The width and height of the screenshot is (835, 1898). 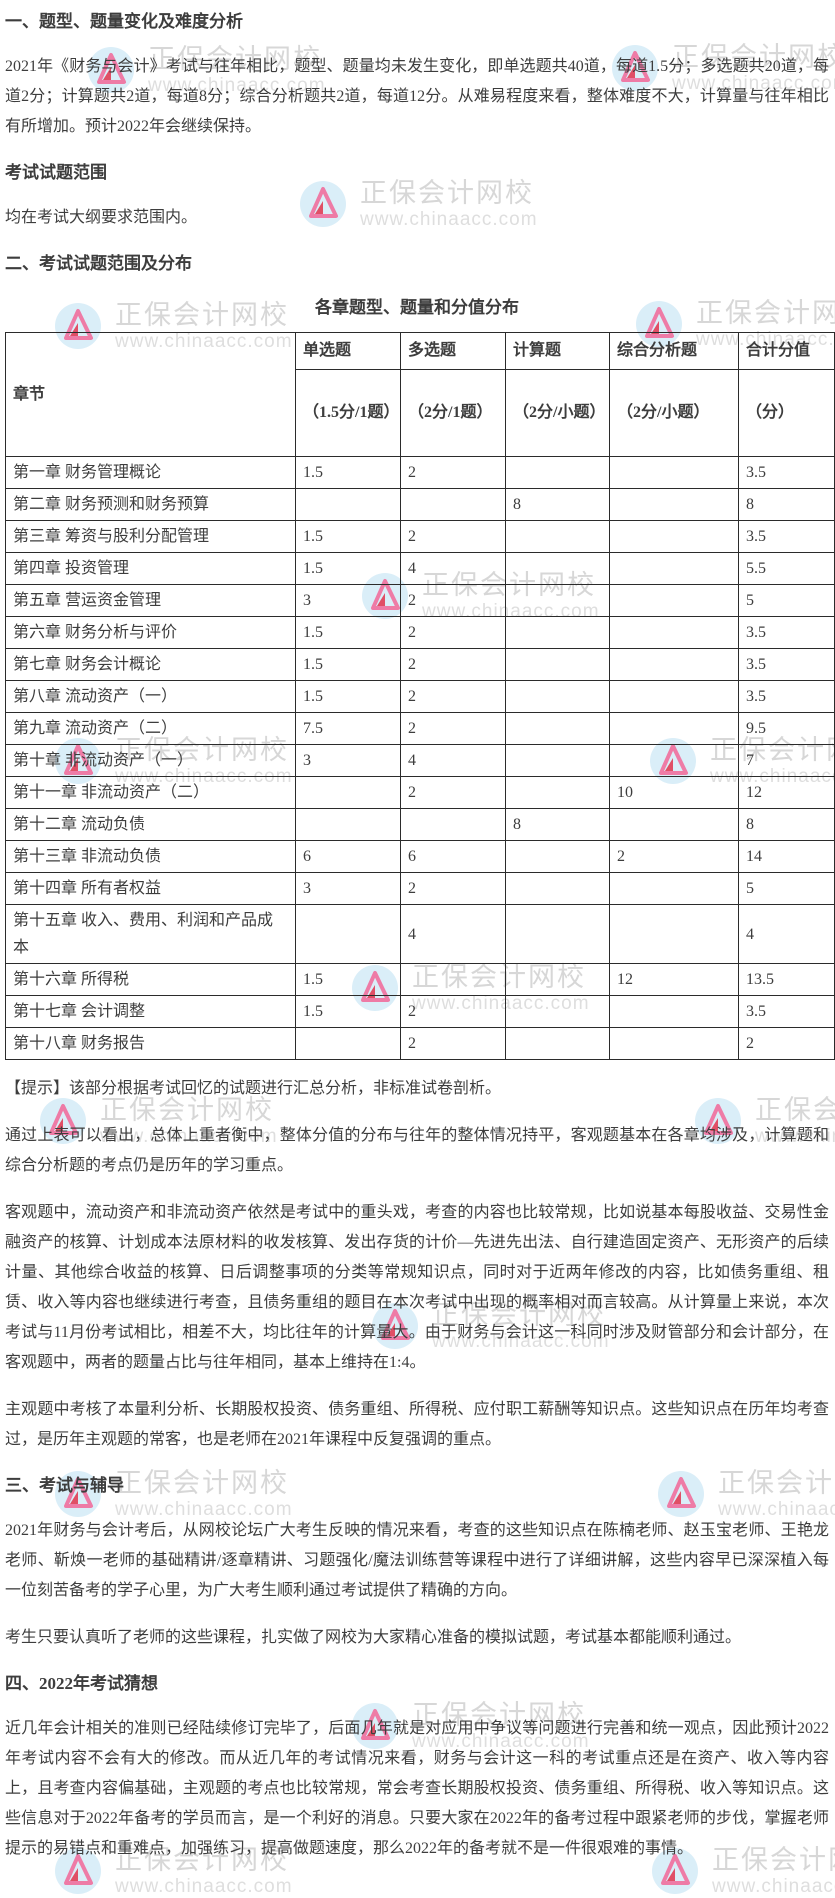 I want to click on table-cell: 5, so click(x=786, y=888).